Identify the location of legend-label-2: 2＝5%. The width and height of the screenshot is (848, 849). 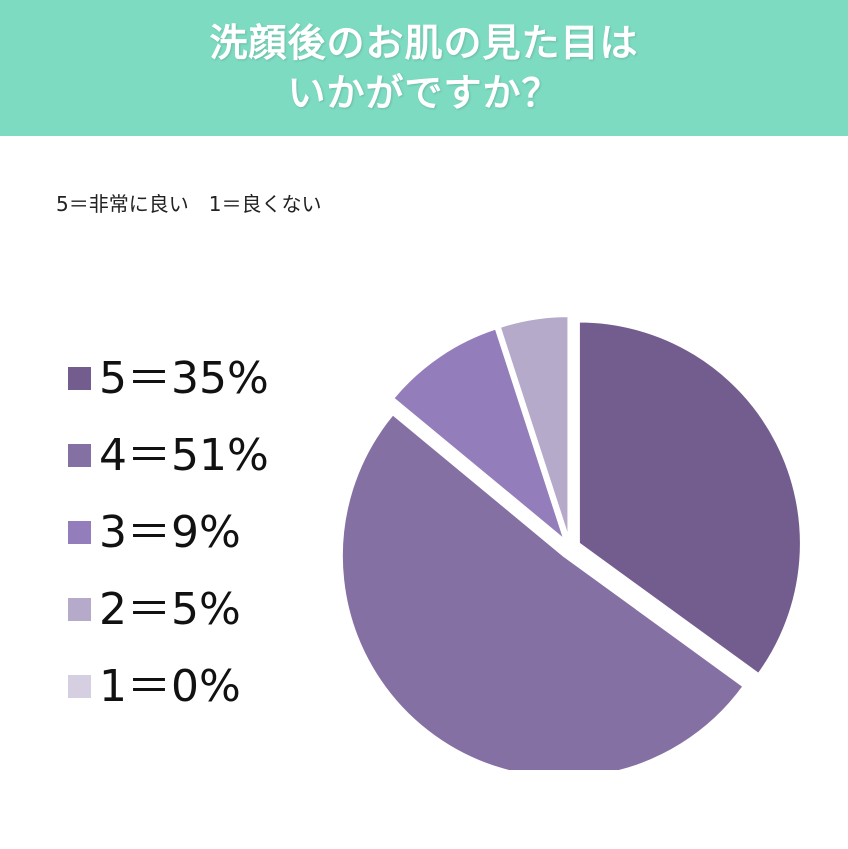
(170, 609).